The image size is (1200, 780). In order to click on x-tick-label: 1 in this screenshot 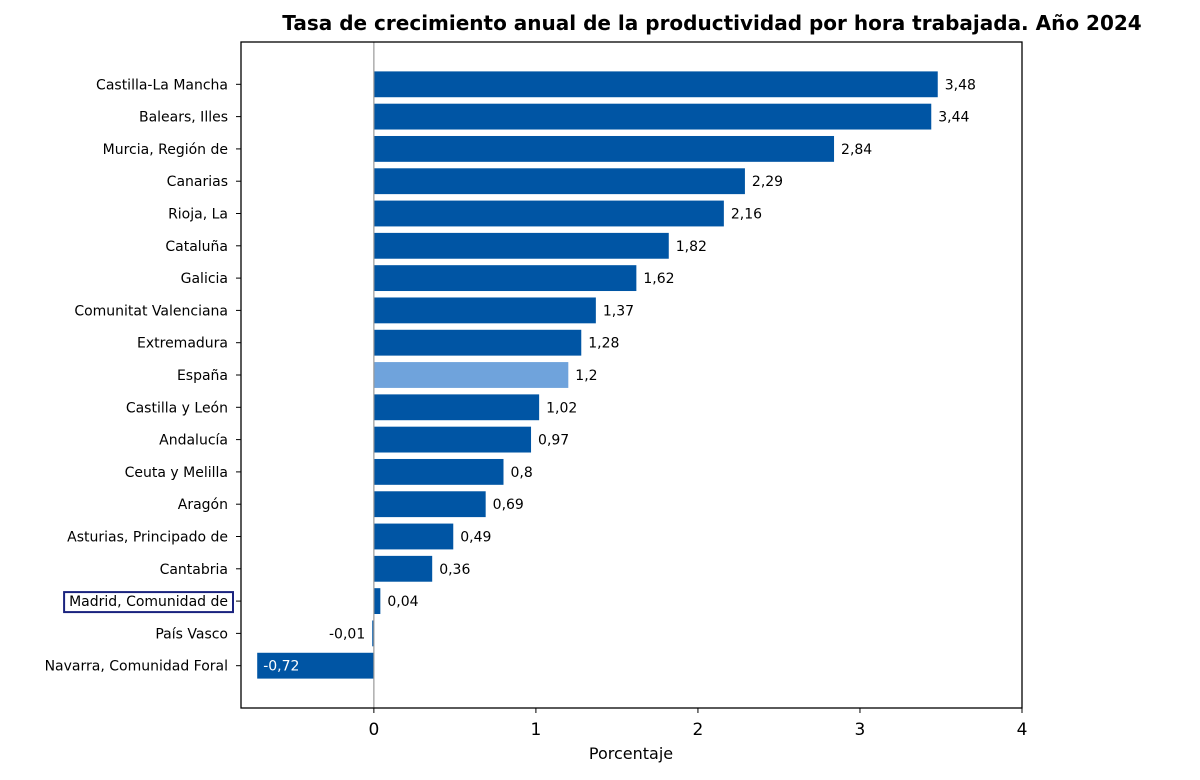, I will do `click(535, 730)`.